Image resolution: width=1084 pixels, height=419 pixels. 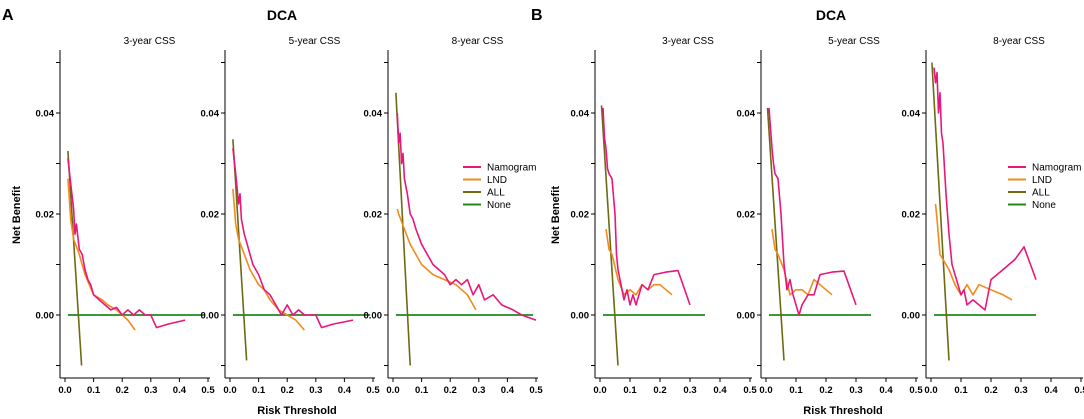 I want to click on panel-a-title: DCA, so click(x=282, y=15).